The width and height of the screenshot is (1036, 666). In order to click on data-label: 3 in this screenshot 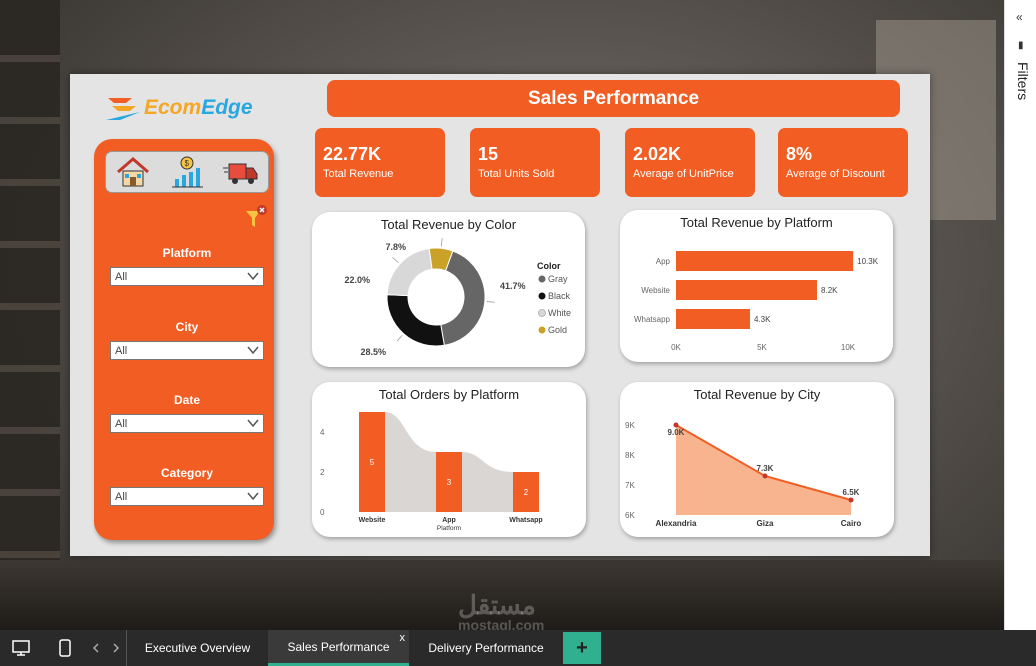, I will do `click(449, 482)`.